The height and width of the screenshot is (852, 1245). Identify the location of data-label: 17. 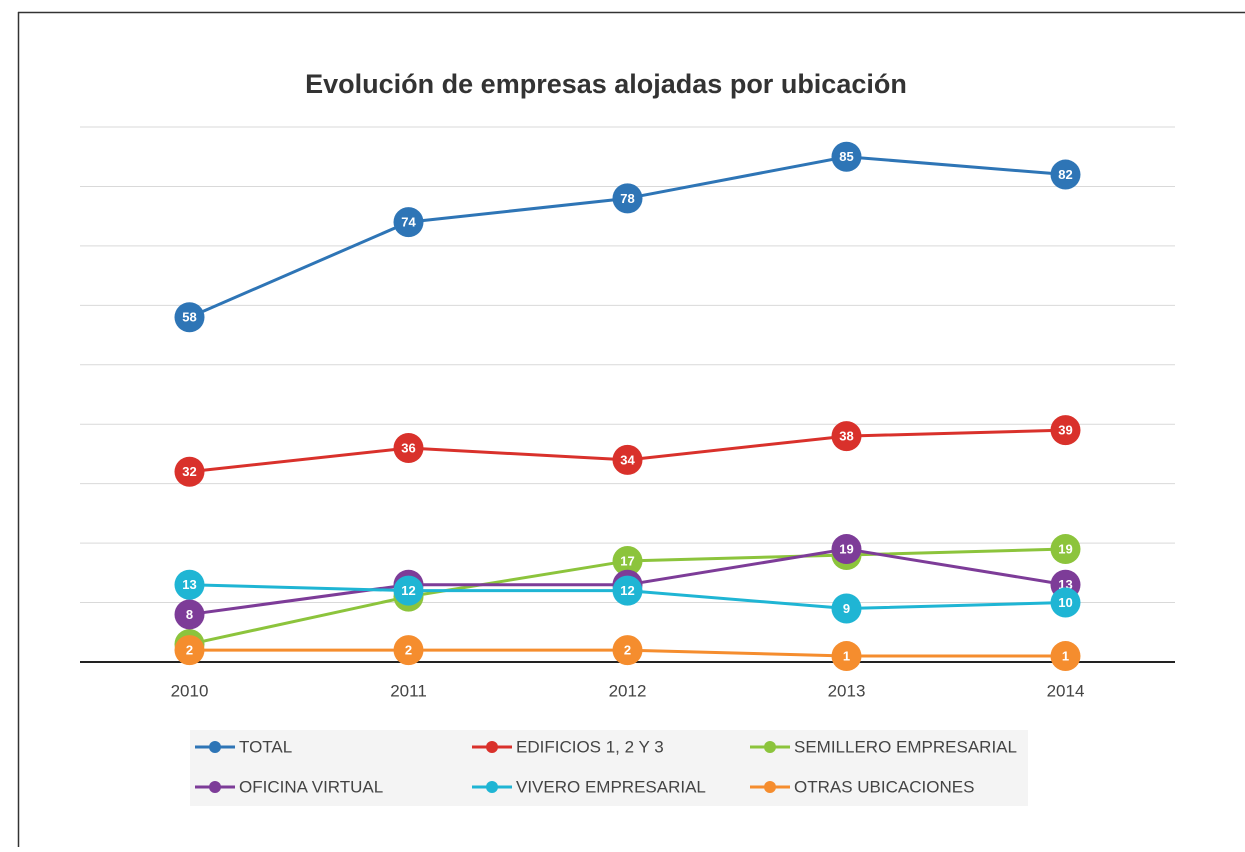
(627, 560).